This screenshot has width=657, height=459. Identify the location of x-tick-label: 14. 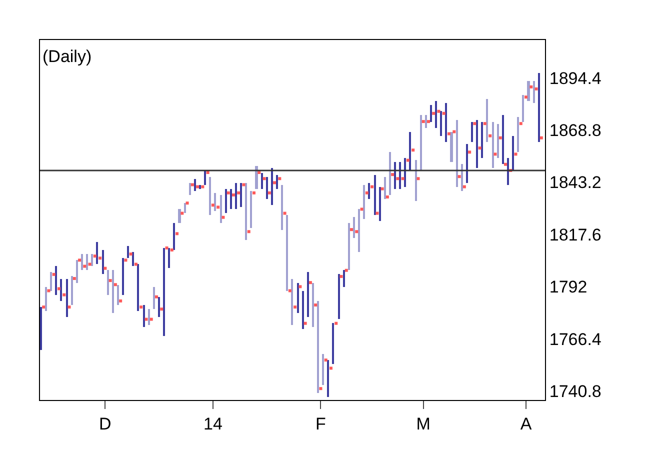
(212, 424).